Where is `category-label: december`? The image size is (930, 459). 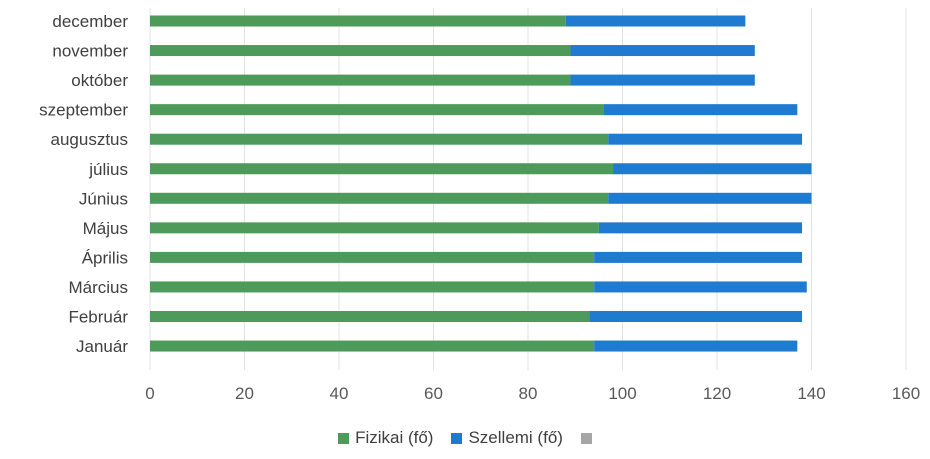
category-label: december is located at coordinates (90, 21).